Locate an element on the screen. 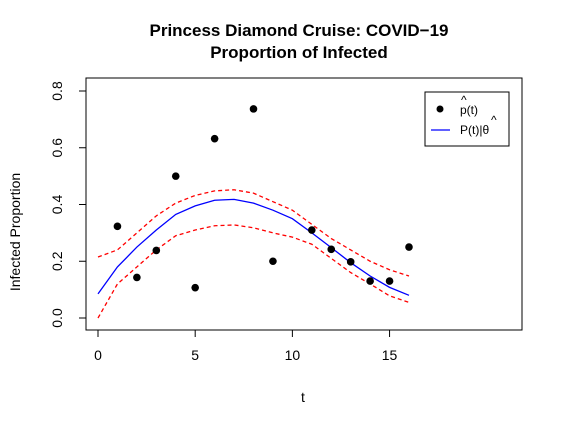  fitted-curve-line is located at coordinates (253, 247).